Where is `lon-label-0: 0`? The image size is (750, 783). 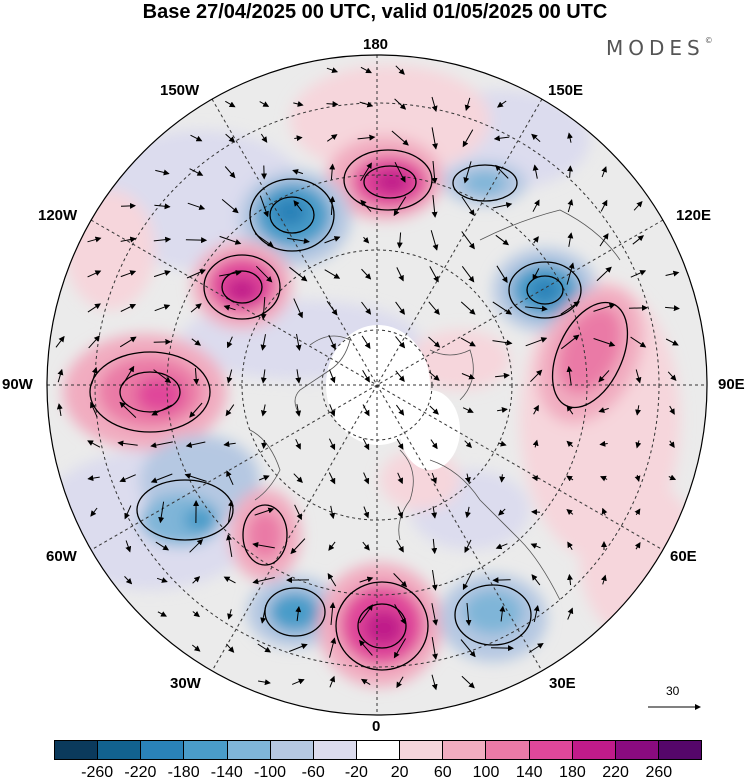
lon-label-0: 0 is located at coordinates (376, 726).